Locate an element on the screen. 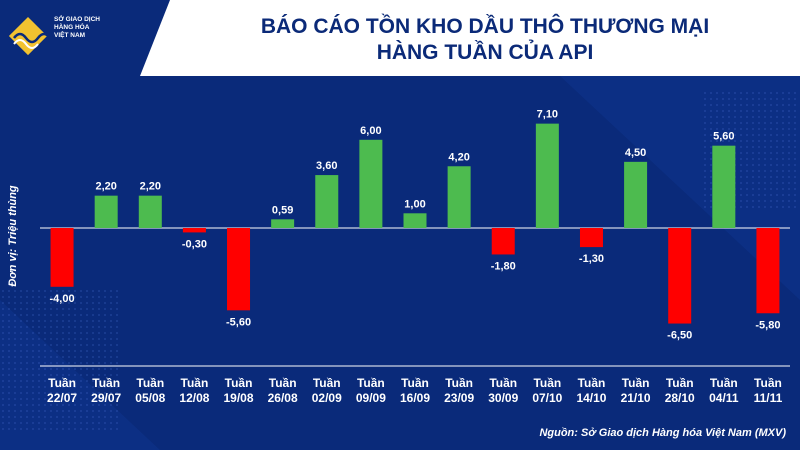 The height and width of the screenshot is (450, 800). tick-label-0-1: 22/07 is located at coordinates (62, 398).